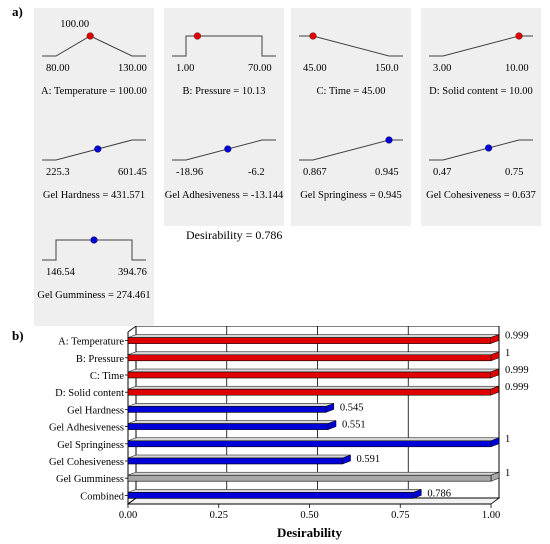 Image resolution: width=550 pixels, height=544 pixels. Describe the element at coordinates (94, 295) in the screenshot. I see `ramp-caption: Gel Gumminess = 274.461` at that location.